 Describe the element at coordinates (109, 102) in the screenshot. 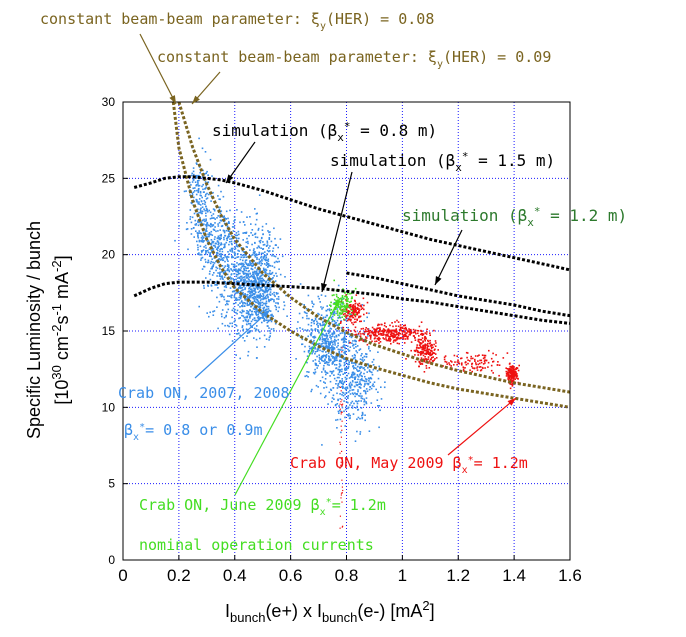

I see `y-tick-label: 30` at that location.